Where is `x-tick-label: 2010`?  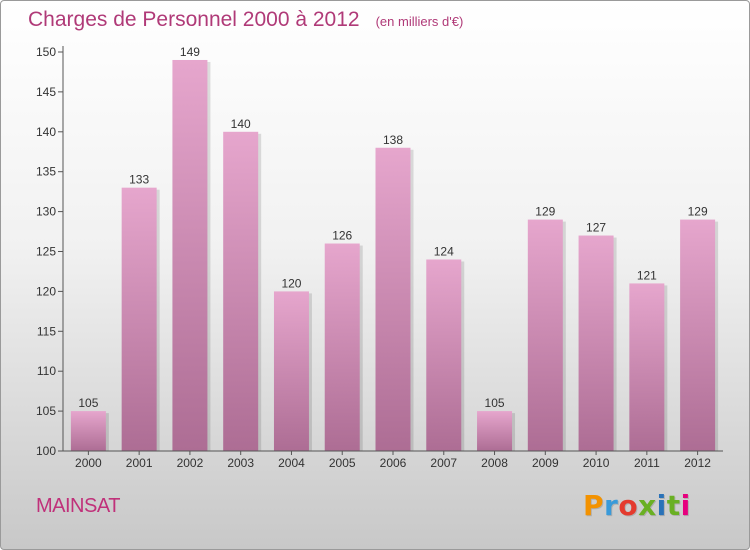 x-tick-label: 2010 is located at coordinates (596, 463).